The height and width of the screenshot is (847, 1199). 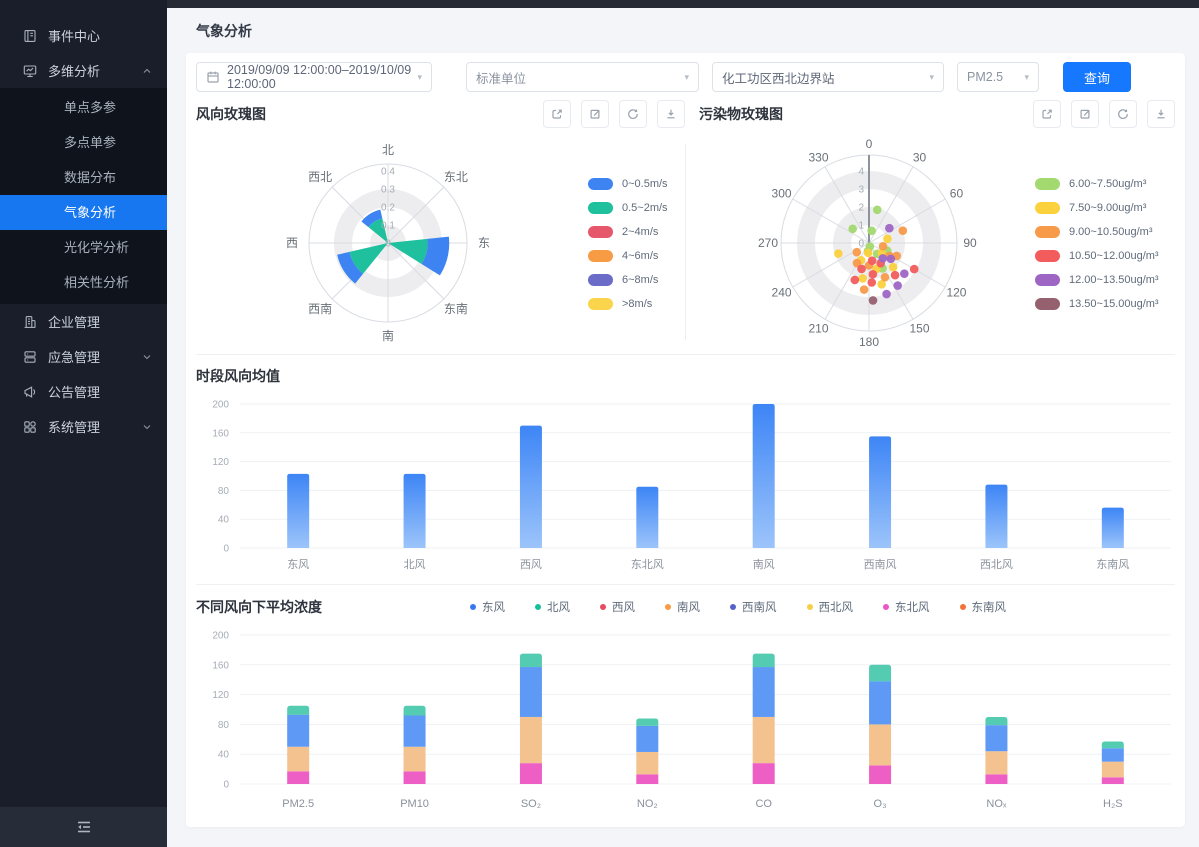 I want to click on svg-text: 200, so click(x=220, y=636).